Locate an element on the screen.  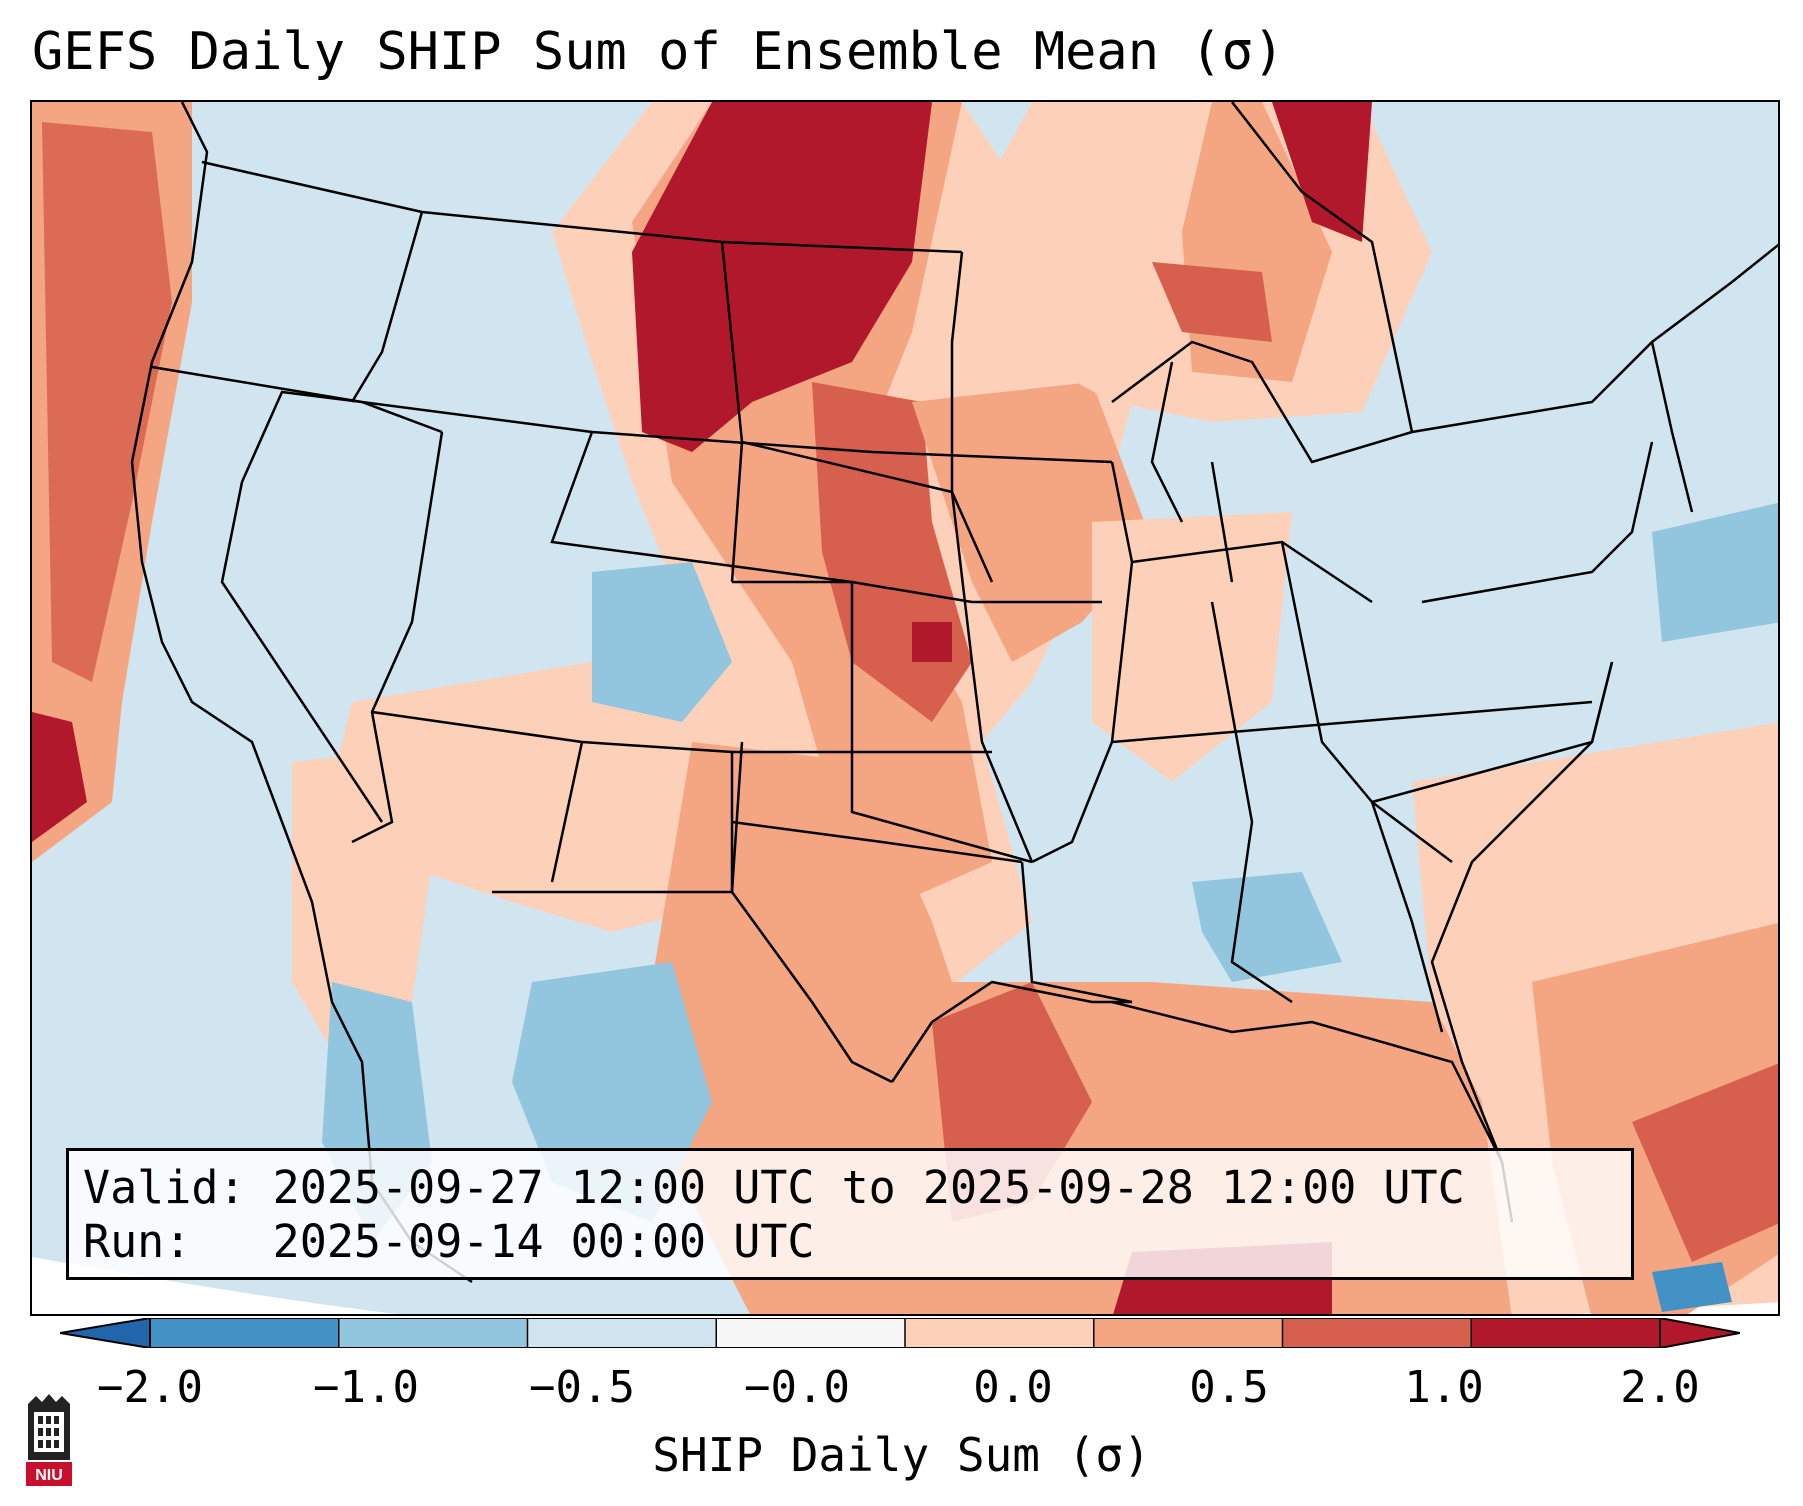
colorbar-svg is located at coordinates (900, 1333).